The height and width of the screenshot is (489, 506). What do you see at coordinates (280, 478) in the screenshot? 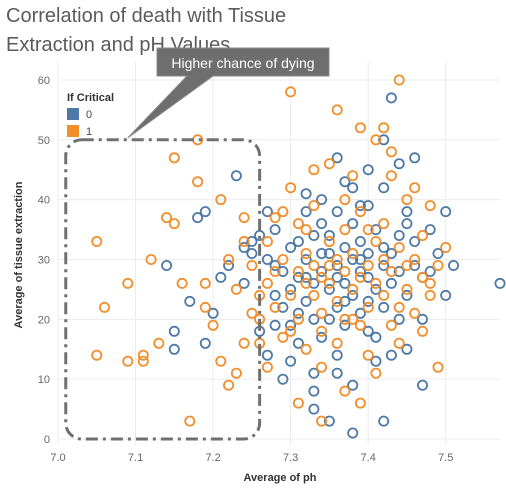
I see `x-axis-label: Average of ph` at bounding box center [280, 478].